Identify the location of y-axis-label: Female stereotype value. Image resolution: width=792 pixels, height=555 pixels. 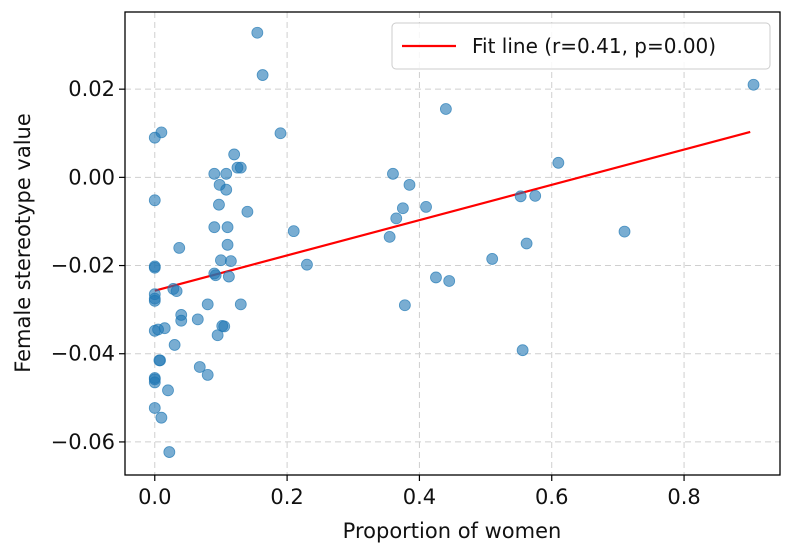
(23, 243).